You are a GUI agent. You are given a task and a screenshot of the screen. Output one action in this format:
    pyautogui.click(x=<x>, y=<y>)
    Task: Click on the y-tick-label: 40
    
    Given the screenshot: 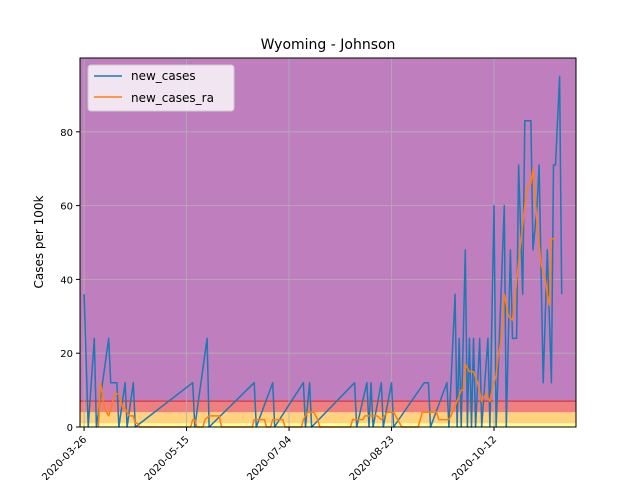 What is the action you would take?
    pyautogui.click(x=66, y=280)
    